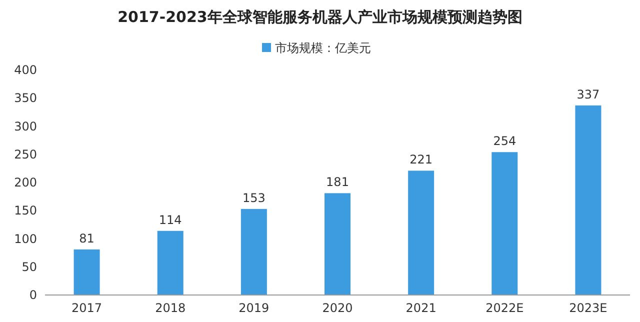 This screenshot has width=640, height=322. Describe the element at coordinates (29, 267) in the screenshot. I see `y-tick-label: 50` at that location.